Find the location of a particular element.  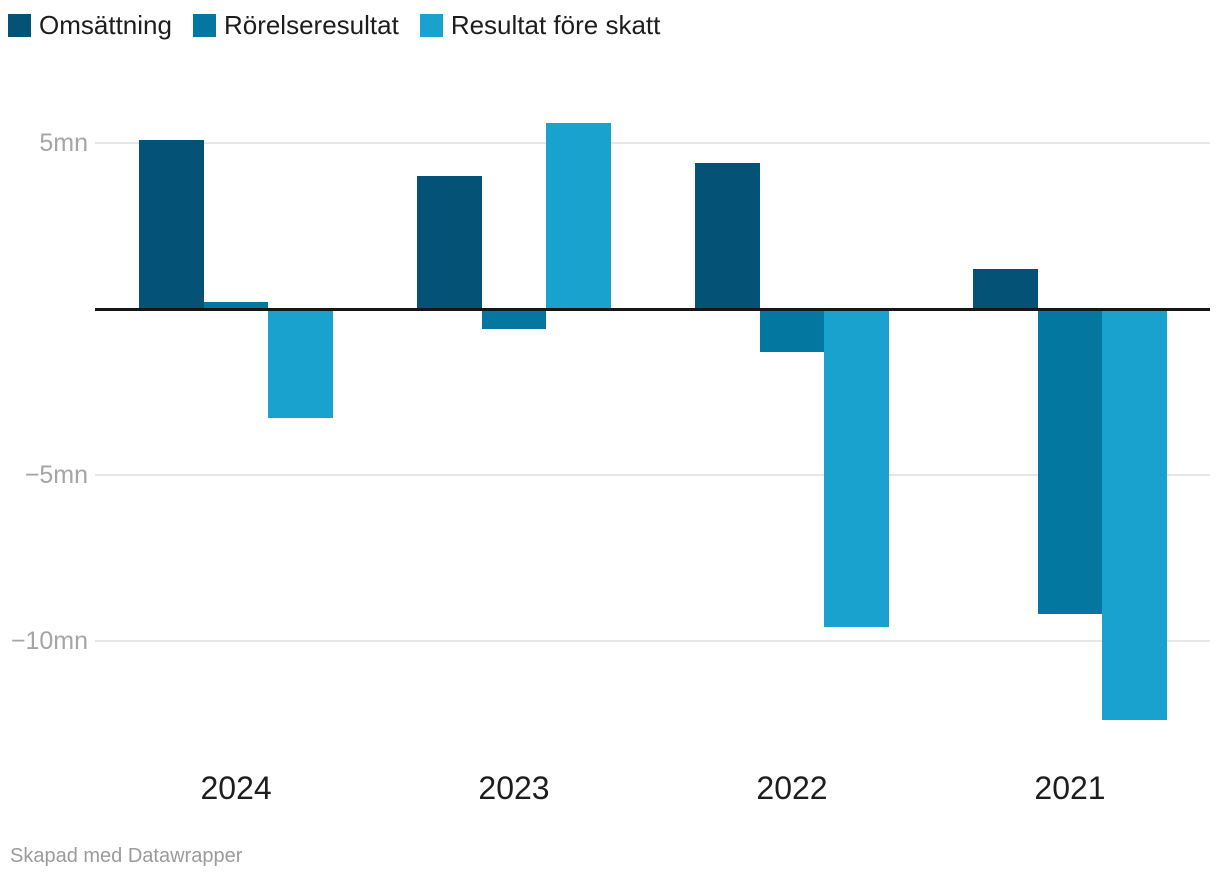

legend-swatch-resultat-fore-skatt is located at coordinates (431, 25).